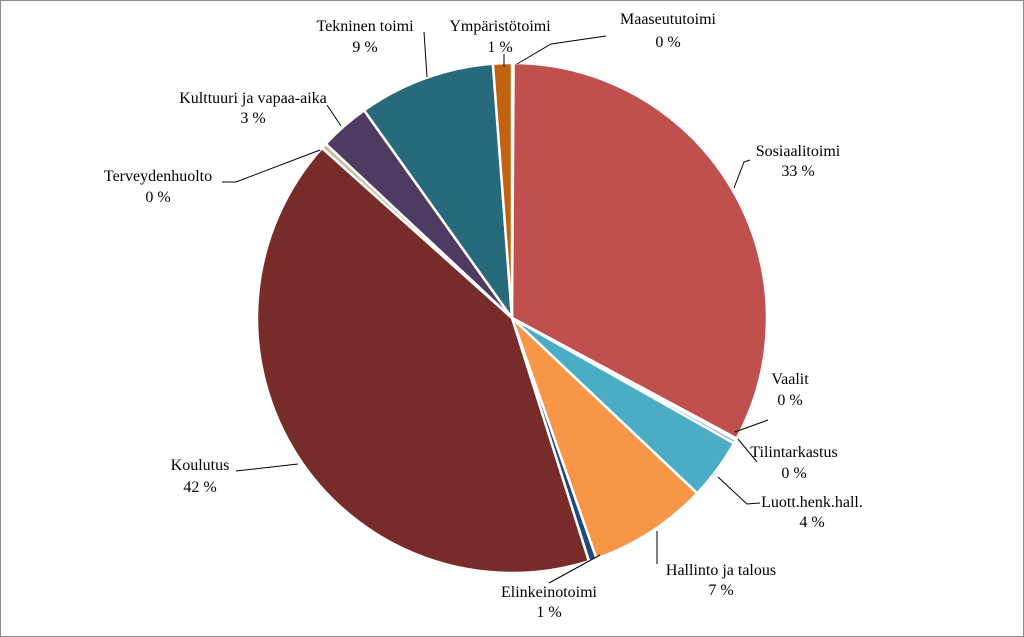  Describe the element at coordinates (271, 166) in the screenshot. I see `leader-line-terveydenhuolto` at that location.